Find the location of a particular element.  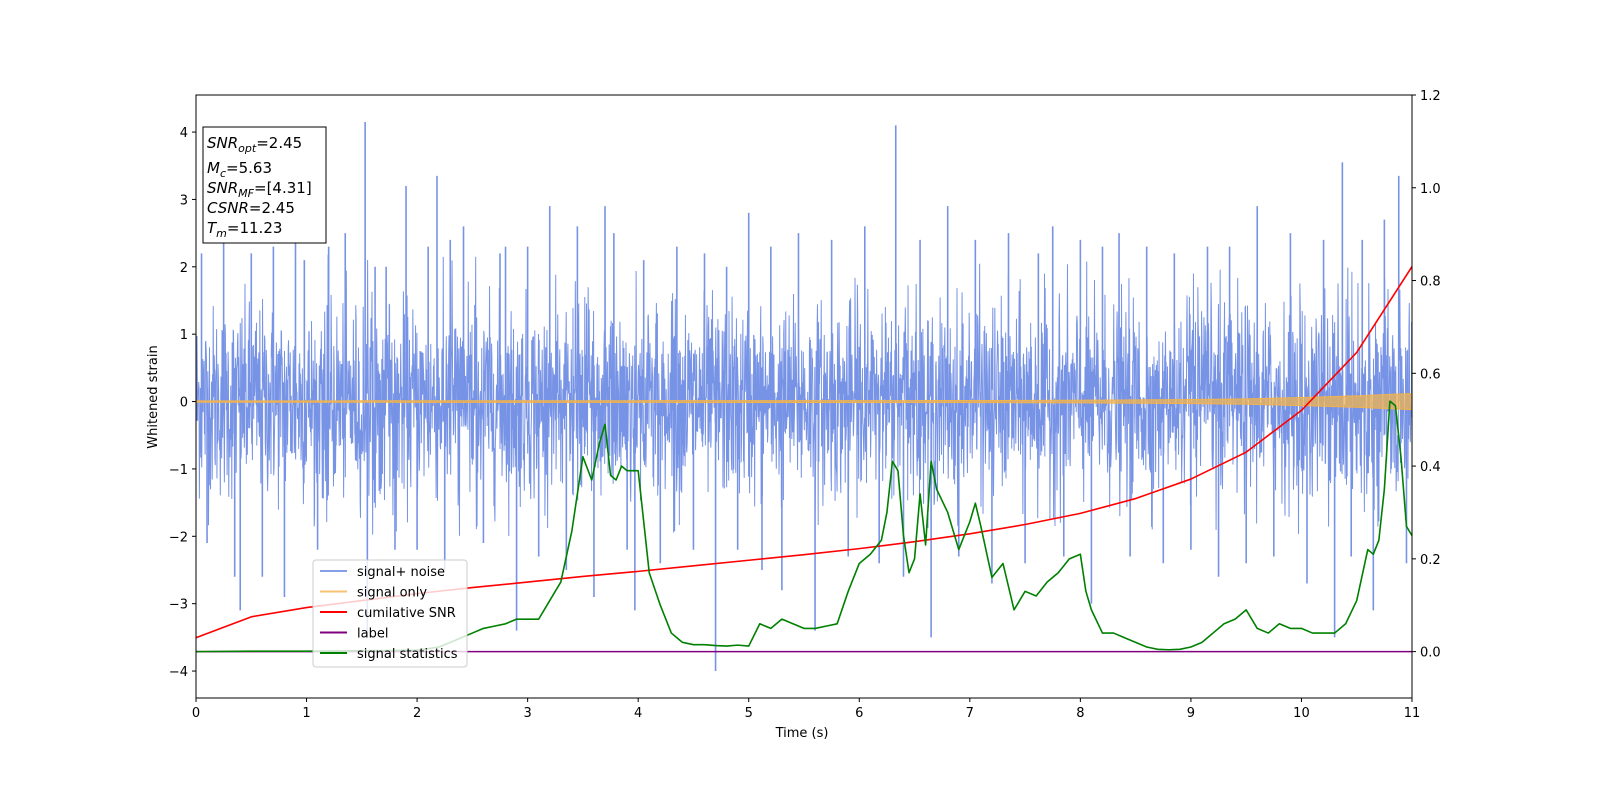

y-left-tick-label: 0 is located at coordinates (184, 403).